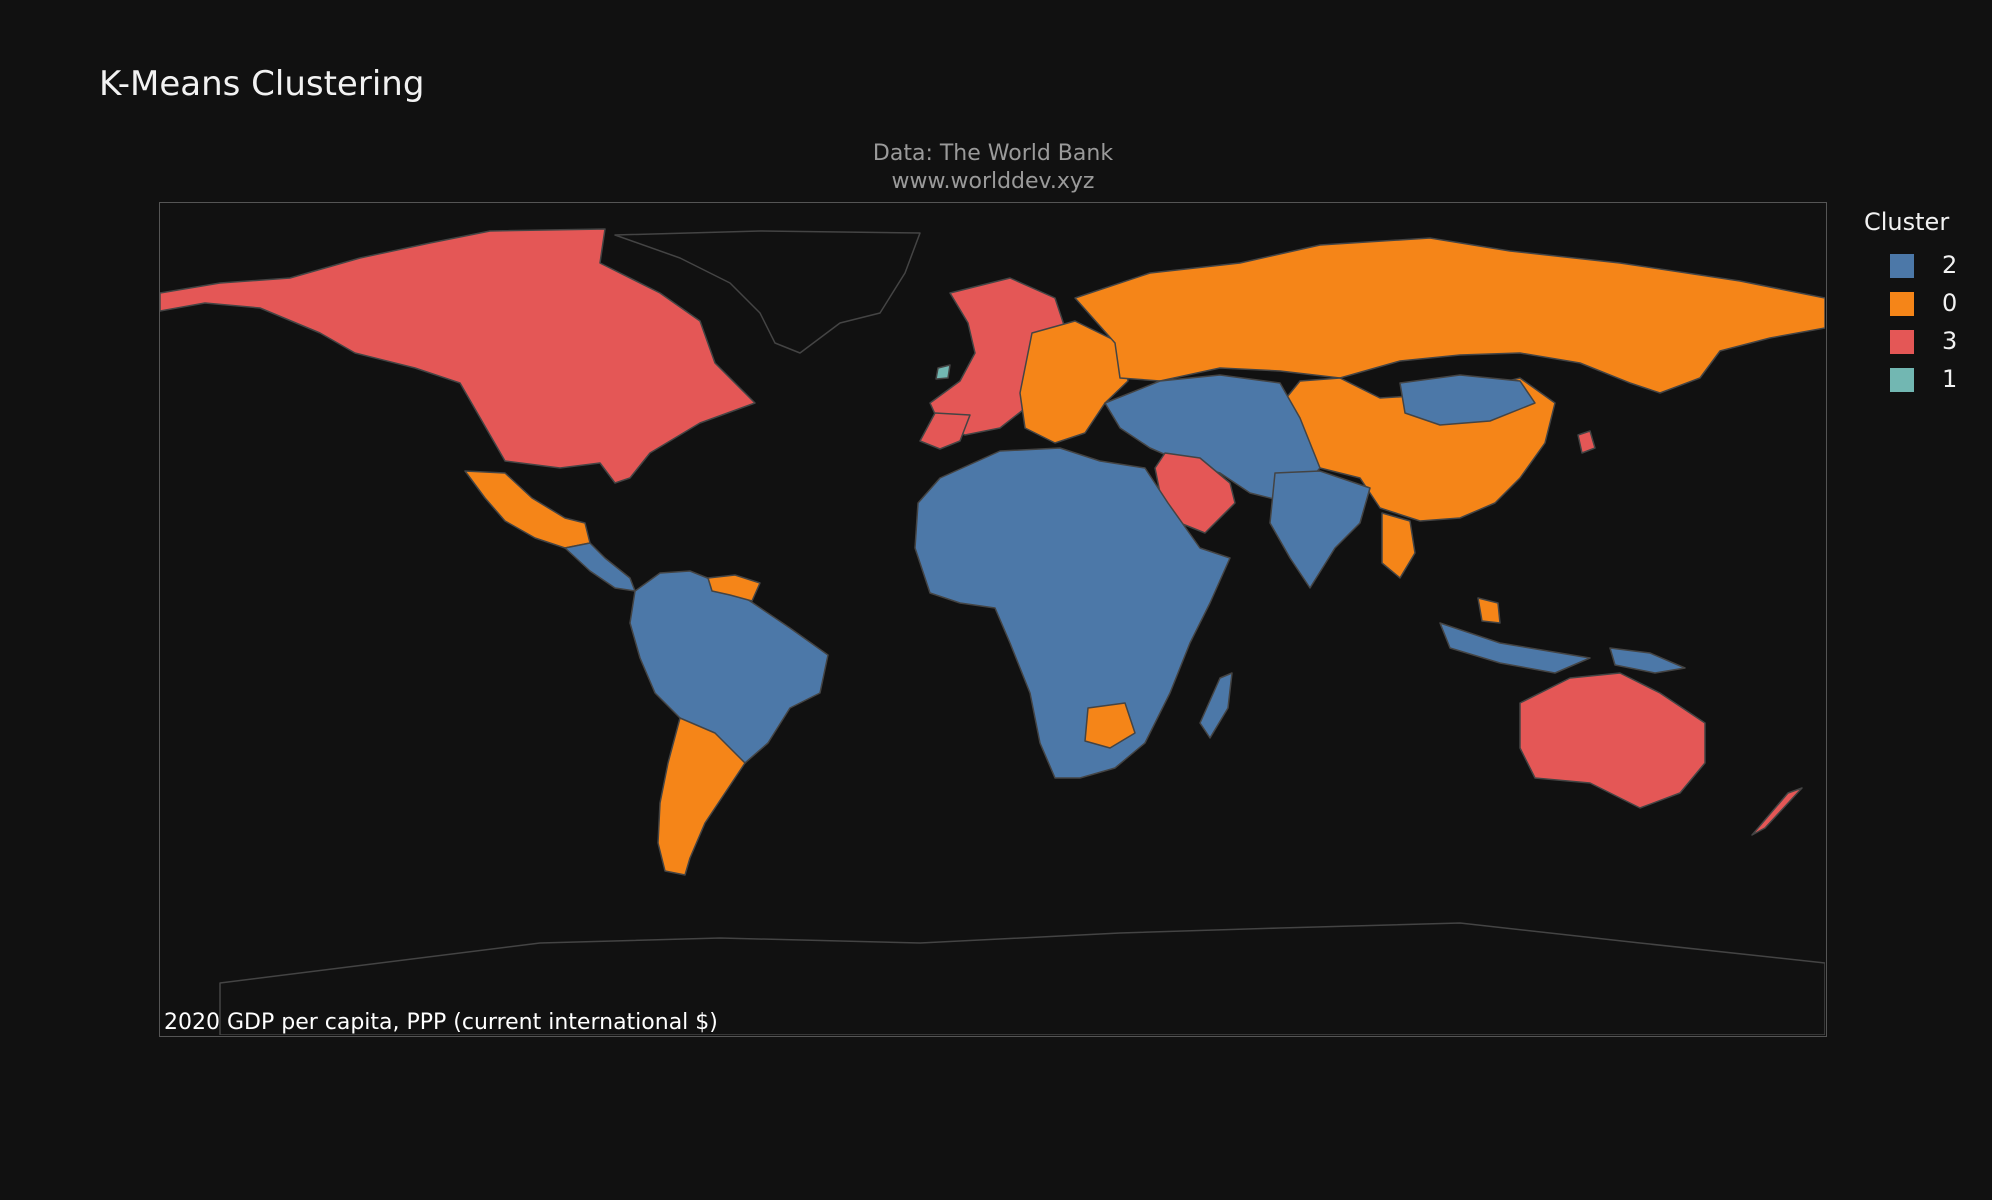 Image resolution: width=1992 pixels, height=1200 pixels. Describe the element at coordinates (1110, 725) in the screenshot. I see `region-botswana` at that location.